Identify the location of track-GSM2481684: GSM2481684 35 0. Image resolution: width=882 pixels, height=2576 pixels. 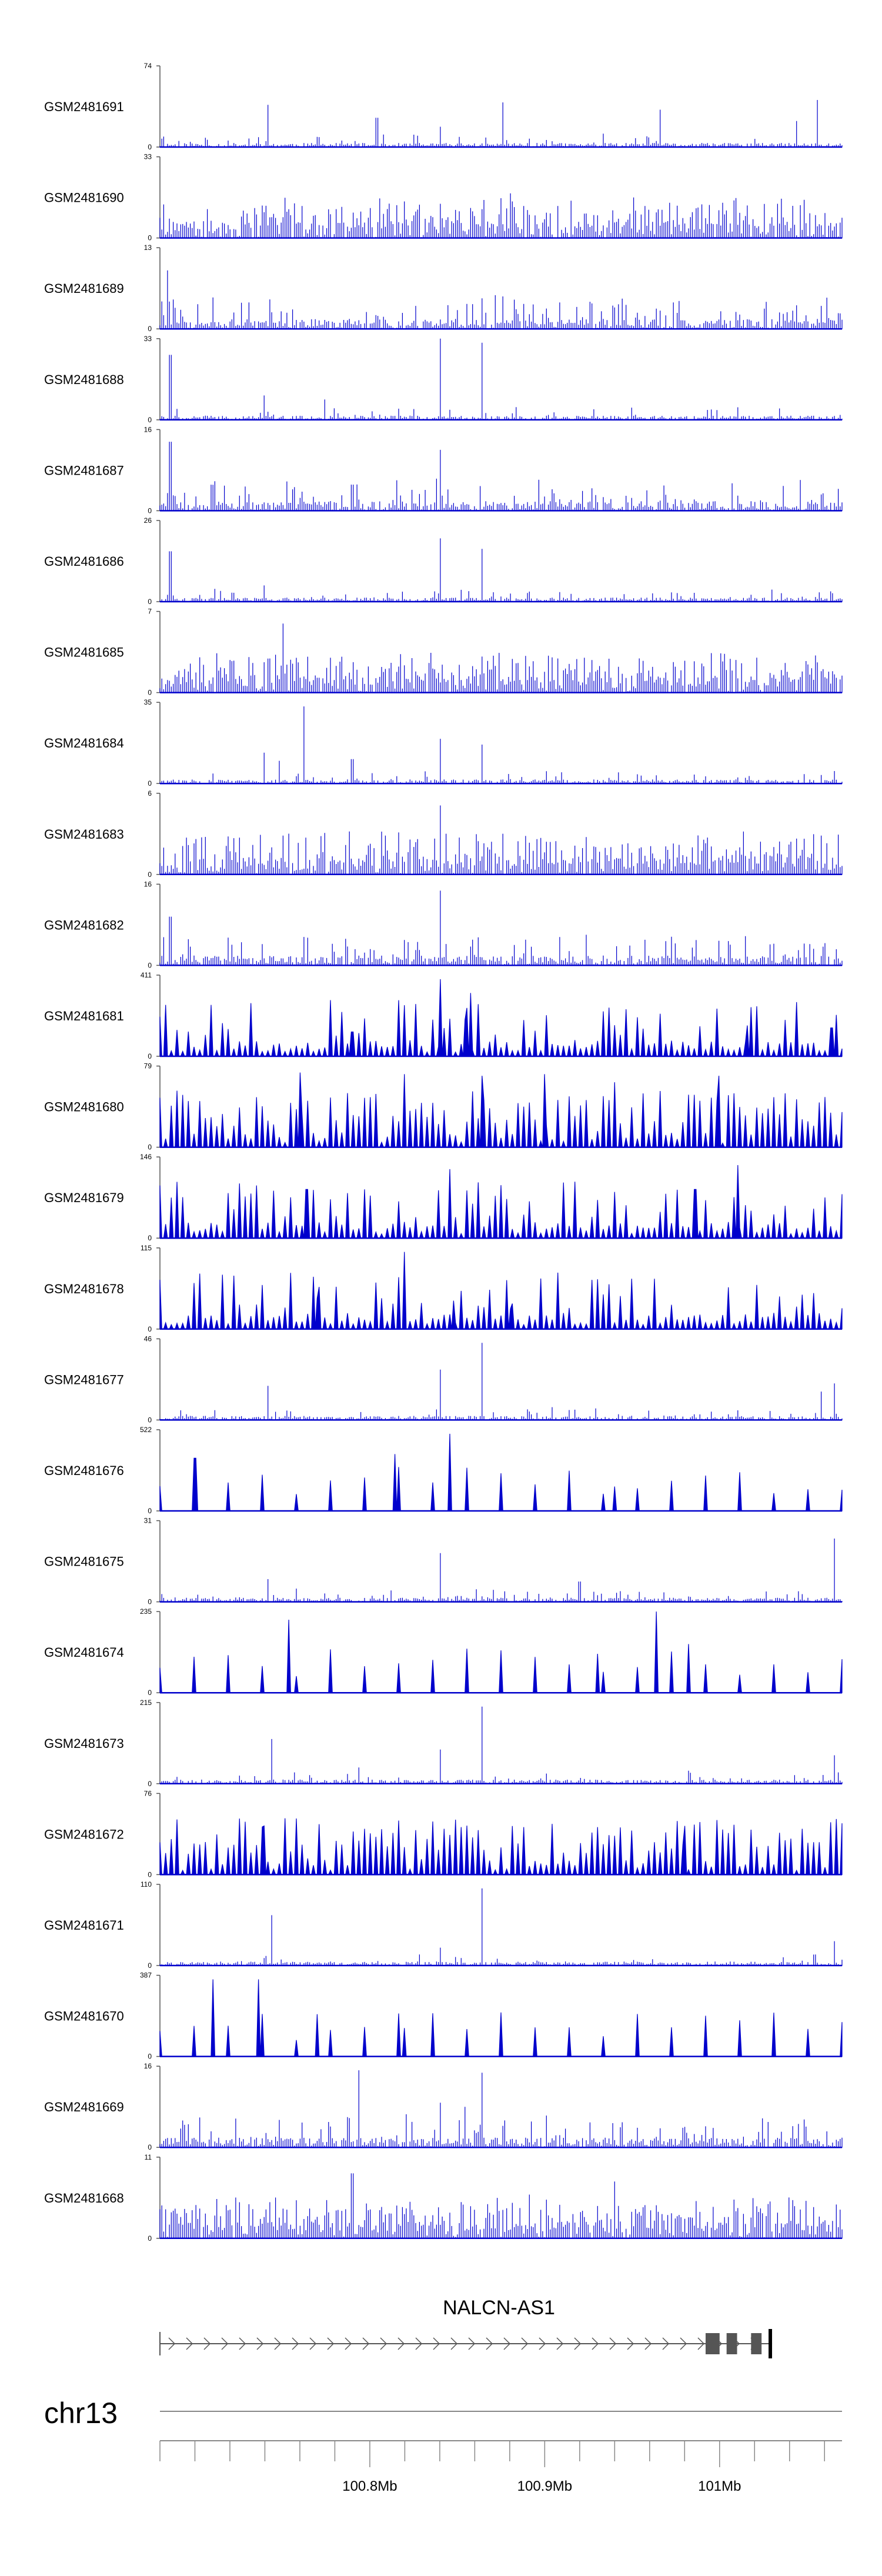
(443, 743).